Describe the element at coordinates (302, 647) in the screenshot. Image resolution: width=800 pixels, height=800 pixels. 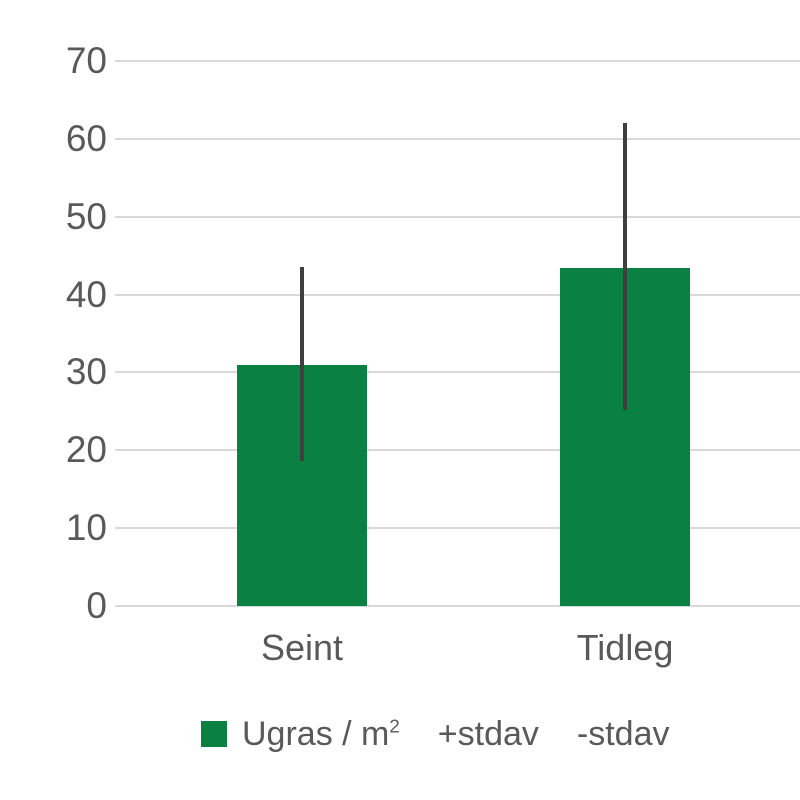
I see `x-axis-label-seint: Seint` at that location.